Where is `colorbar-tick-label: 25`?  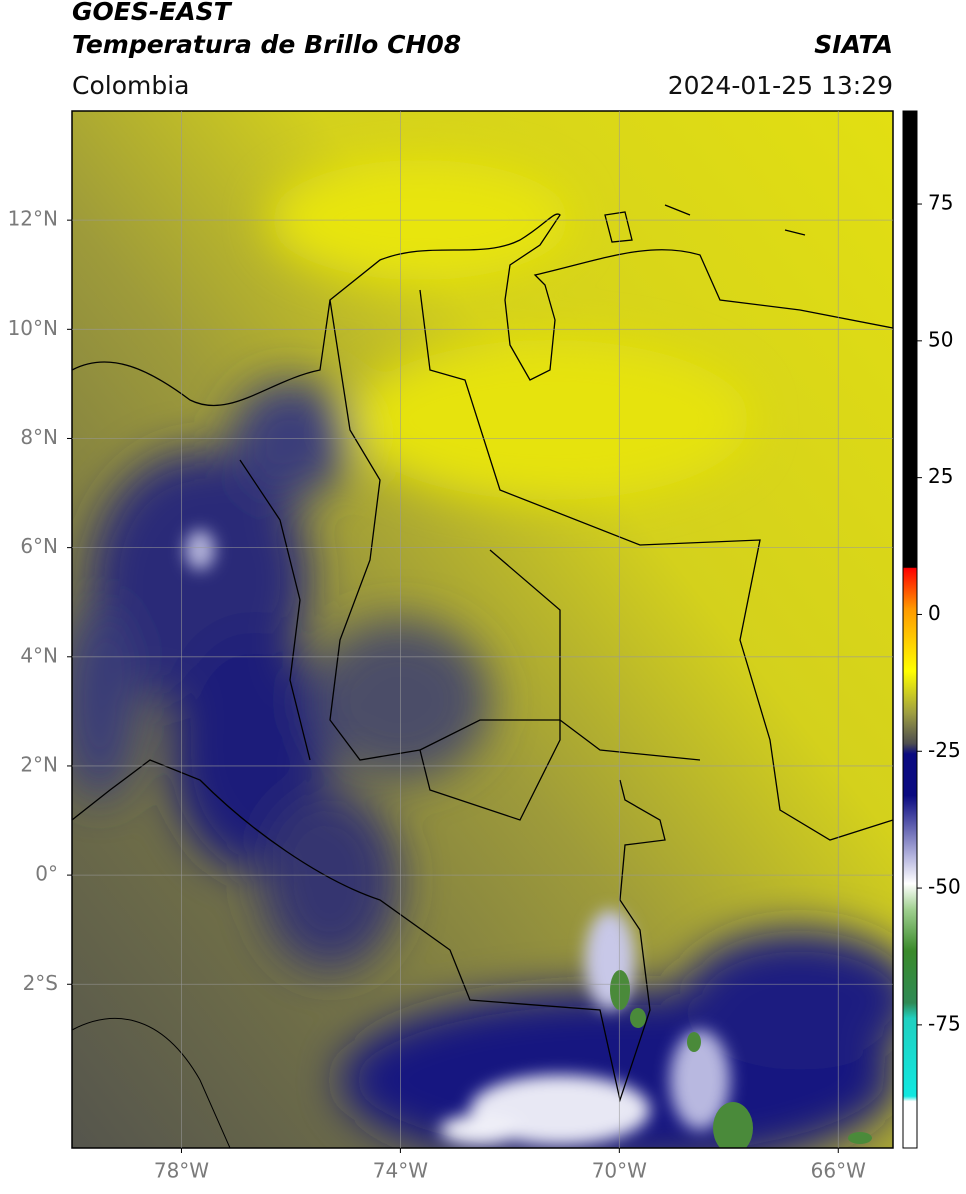
colorbar-tick-label: 25 is located at coordinates (940, 476).